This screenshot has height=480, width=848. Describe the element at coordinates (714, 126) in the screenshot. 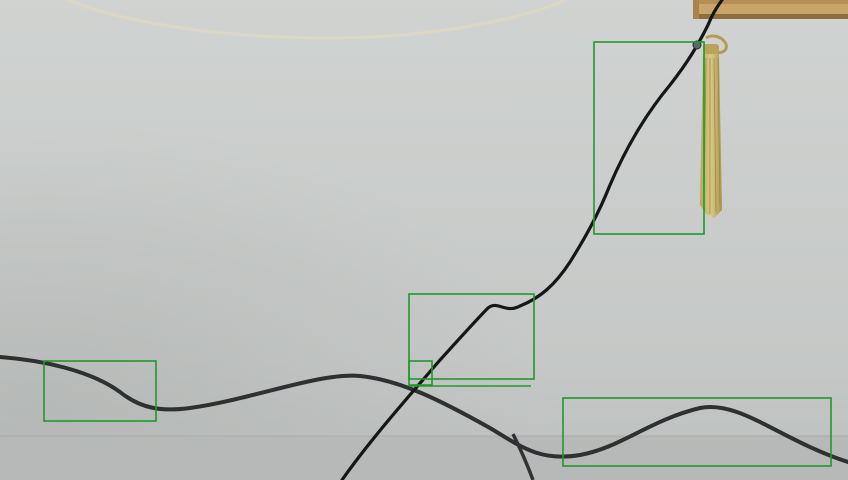

I see `tassel` at that location.